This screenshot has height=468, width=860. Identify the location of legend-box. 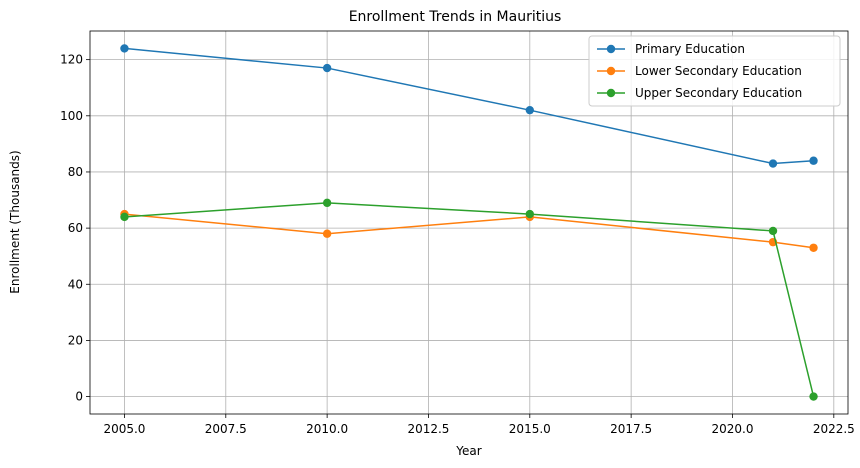
(714, 71).